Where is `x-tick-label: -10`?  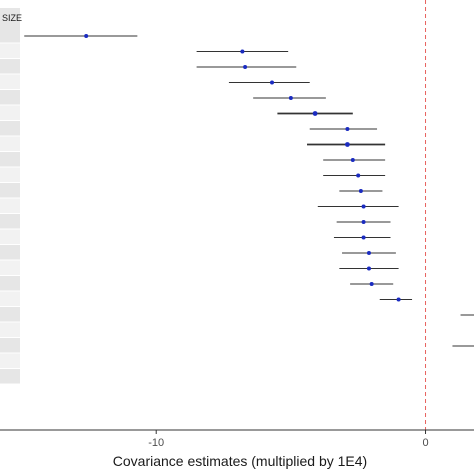
x-tick-label: -10 is located at coordinates (156, 443).